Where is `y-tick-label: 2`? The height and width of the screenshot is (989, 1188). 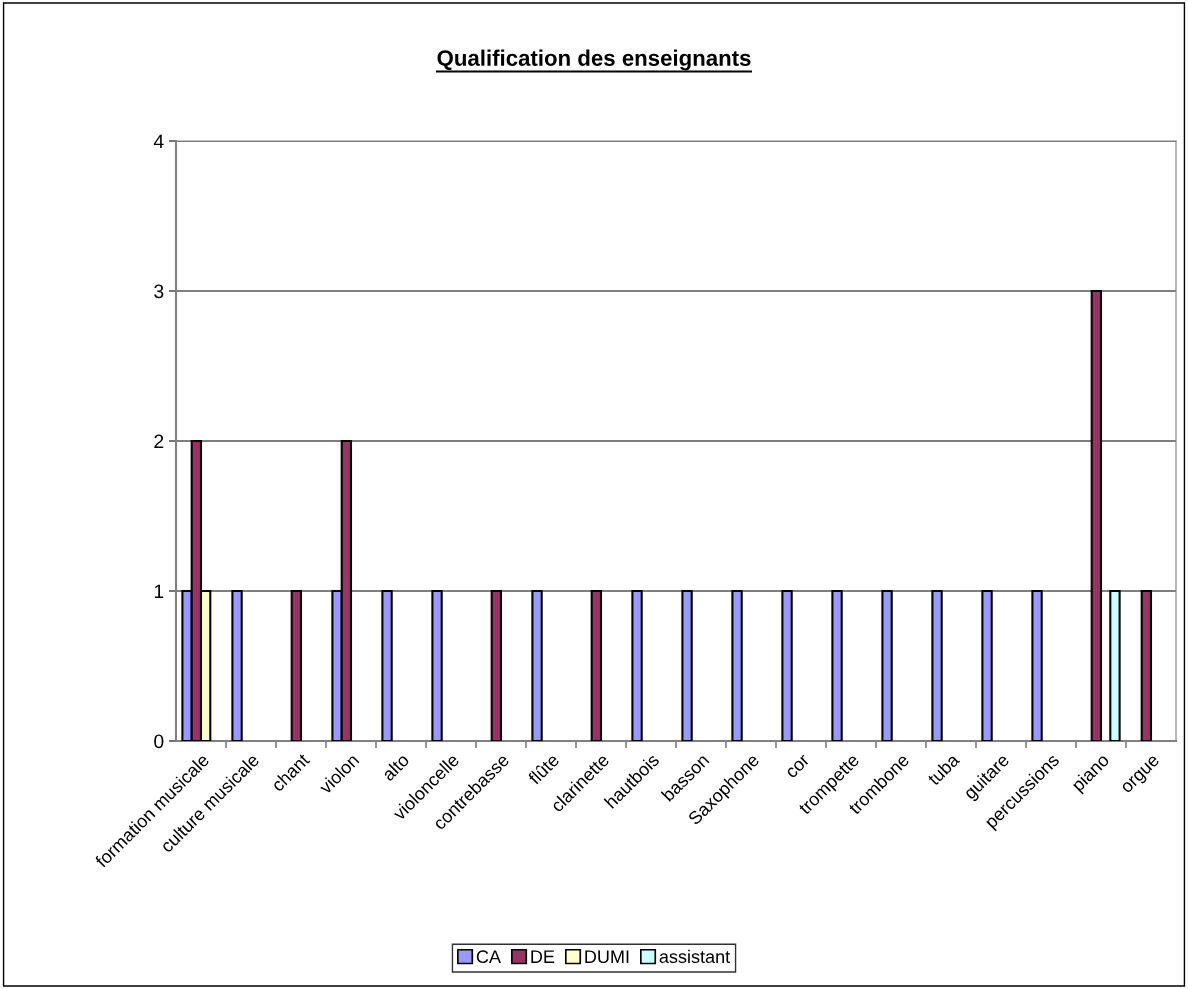 y-tick-label: 2 is located at coordinates (159, 441).